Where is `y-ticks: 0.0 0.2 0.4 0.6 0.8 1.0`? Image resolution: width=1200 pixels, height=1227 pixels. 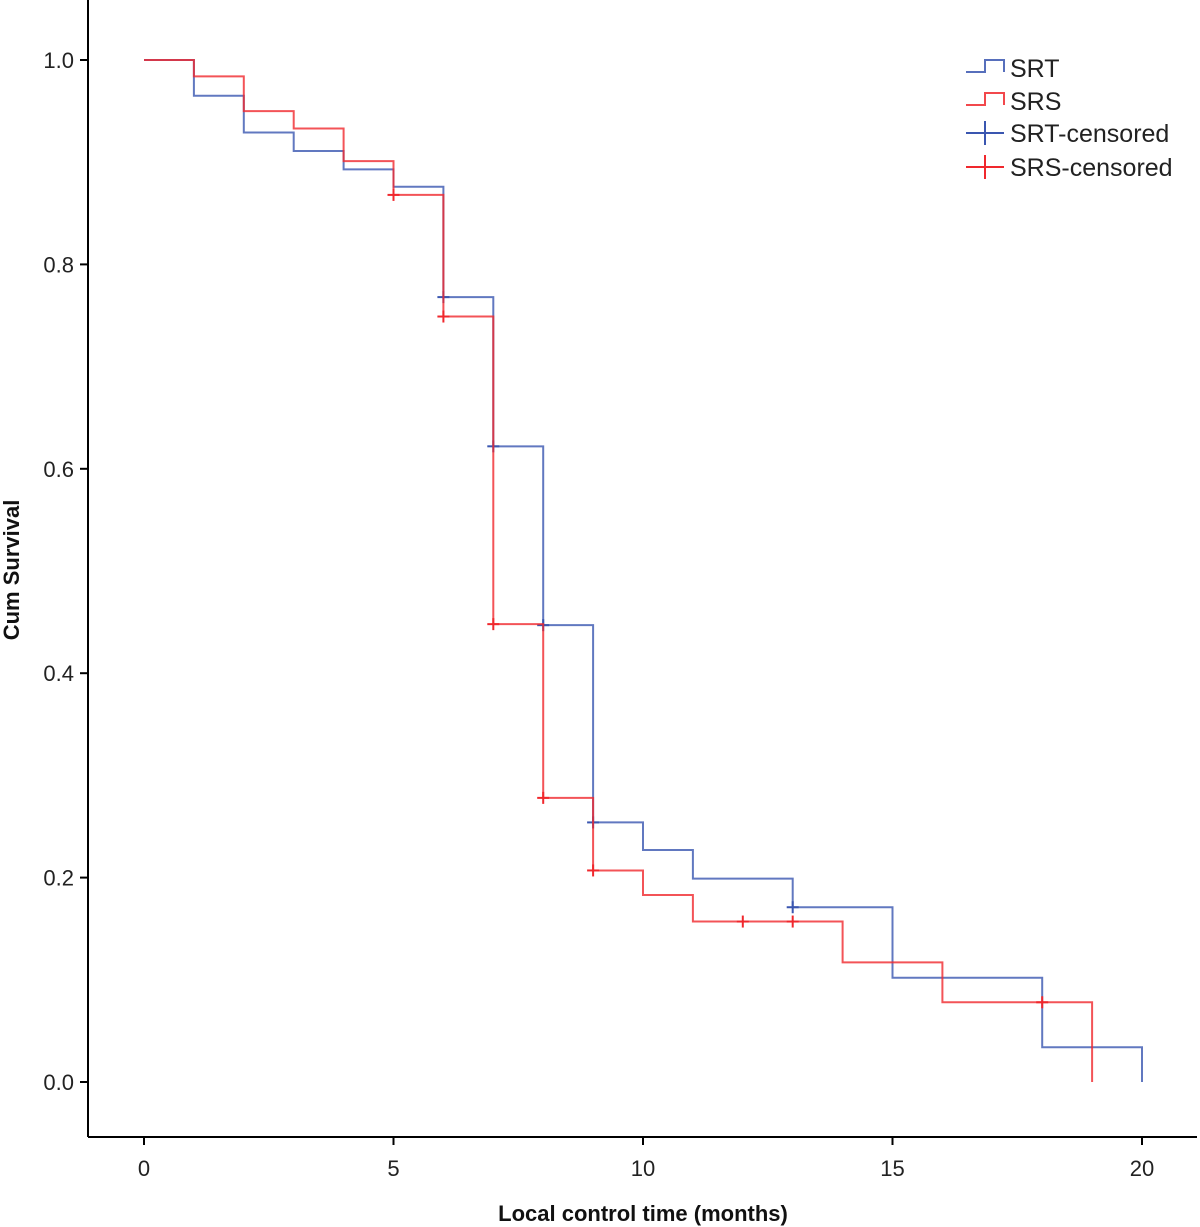
y-ticks: 0.0 0.2 0.4 0.6 0.8 1.0 is located at coordinates (65, 571).